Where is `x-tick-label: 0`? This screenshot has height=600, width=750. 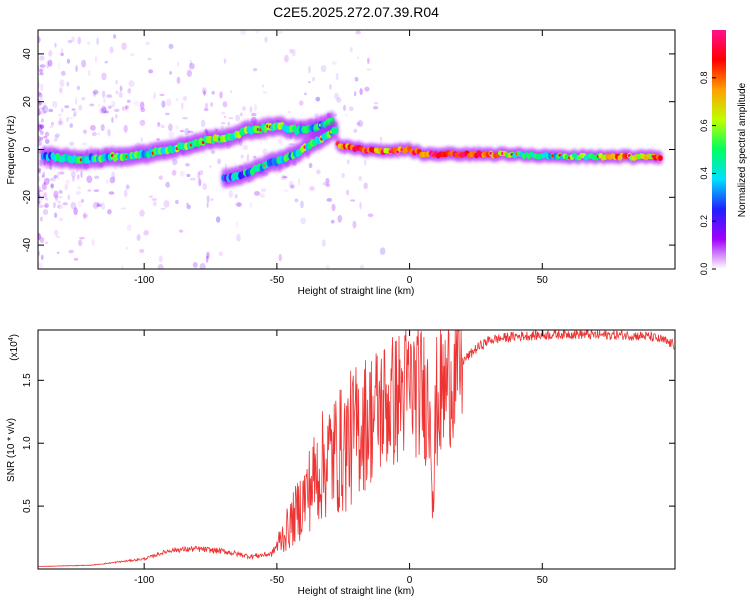 x-tick-label: 0 is located at coordinates (410, 580).